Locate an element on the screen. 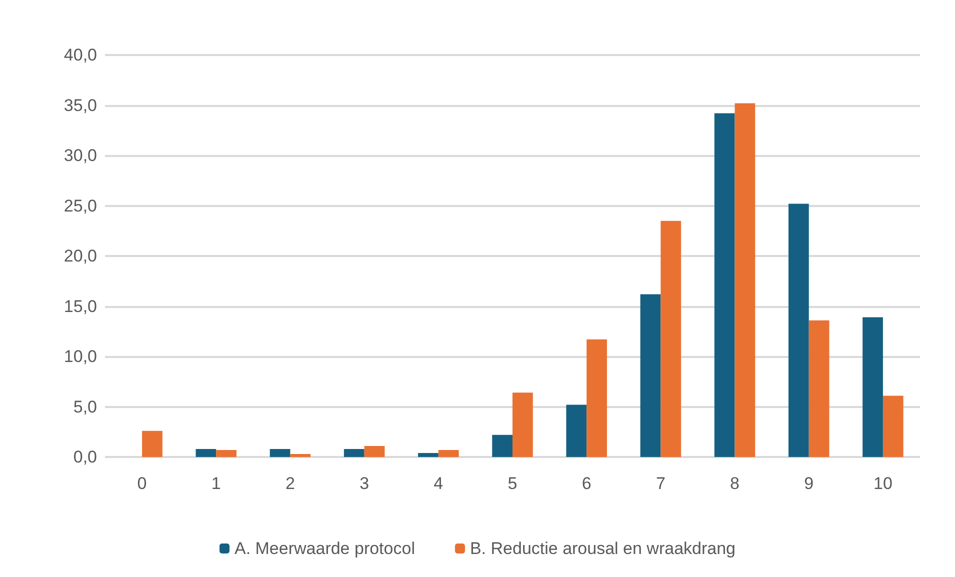 This screenshot has height=577, width=955. x-tick-label: 4 is located at coordinates (439, 483).